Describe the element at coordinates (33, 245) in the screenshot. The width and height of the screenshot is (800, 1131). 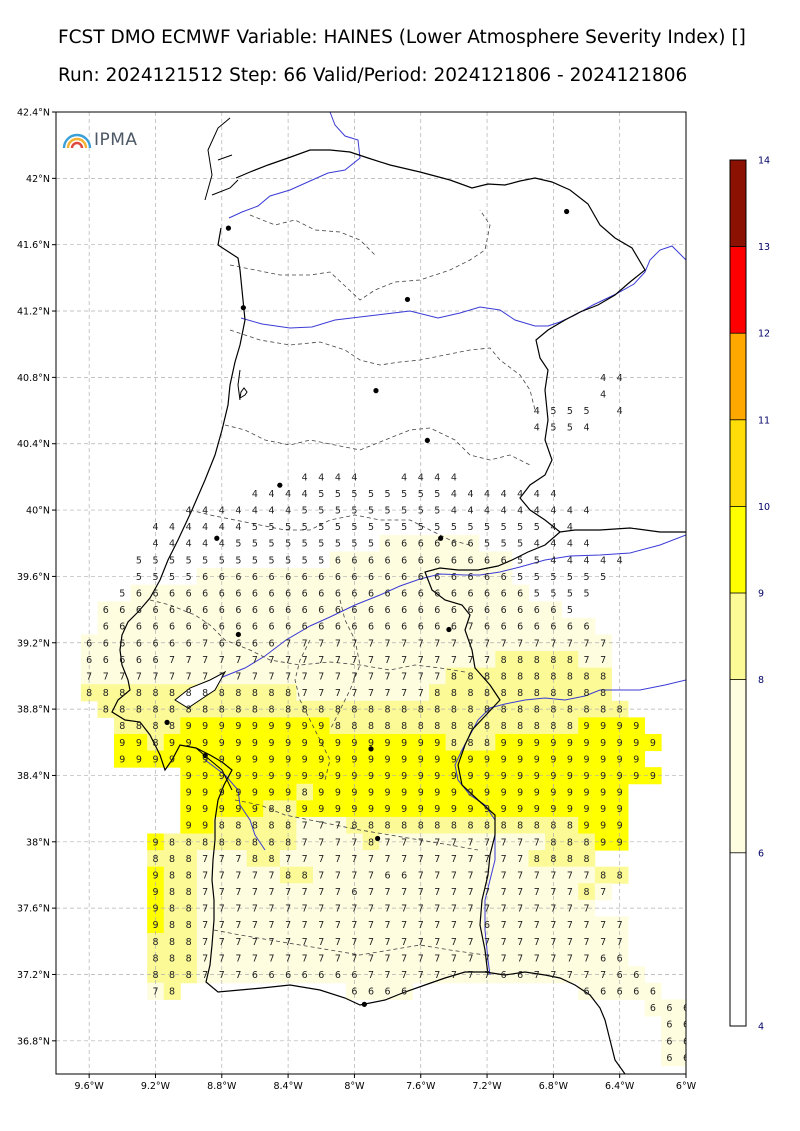
I see `lat-tick-label: 41.6°N` at that location.